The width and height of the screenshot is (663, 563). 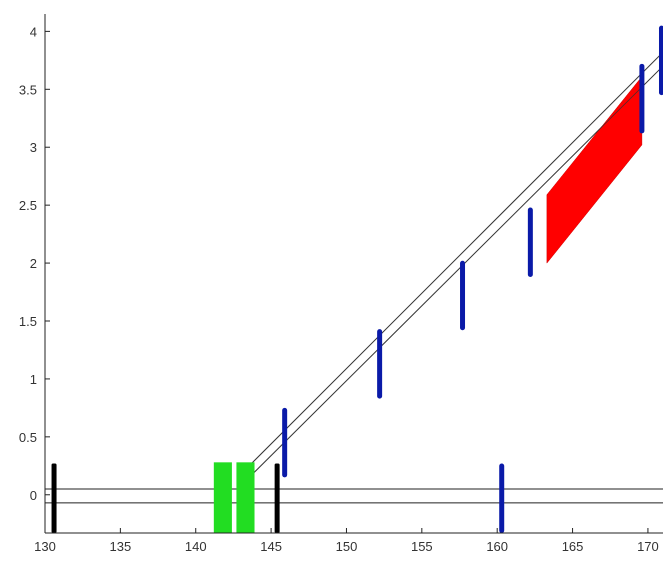 I want to click on y-tick-label-3.5: 3.5, so click(x=28, y=89).